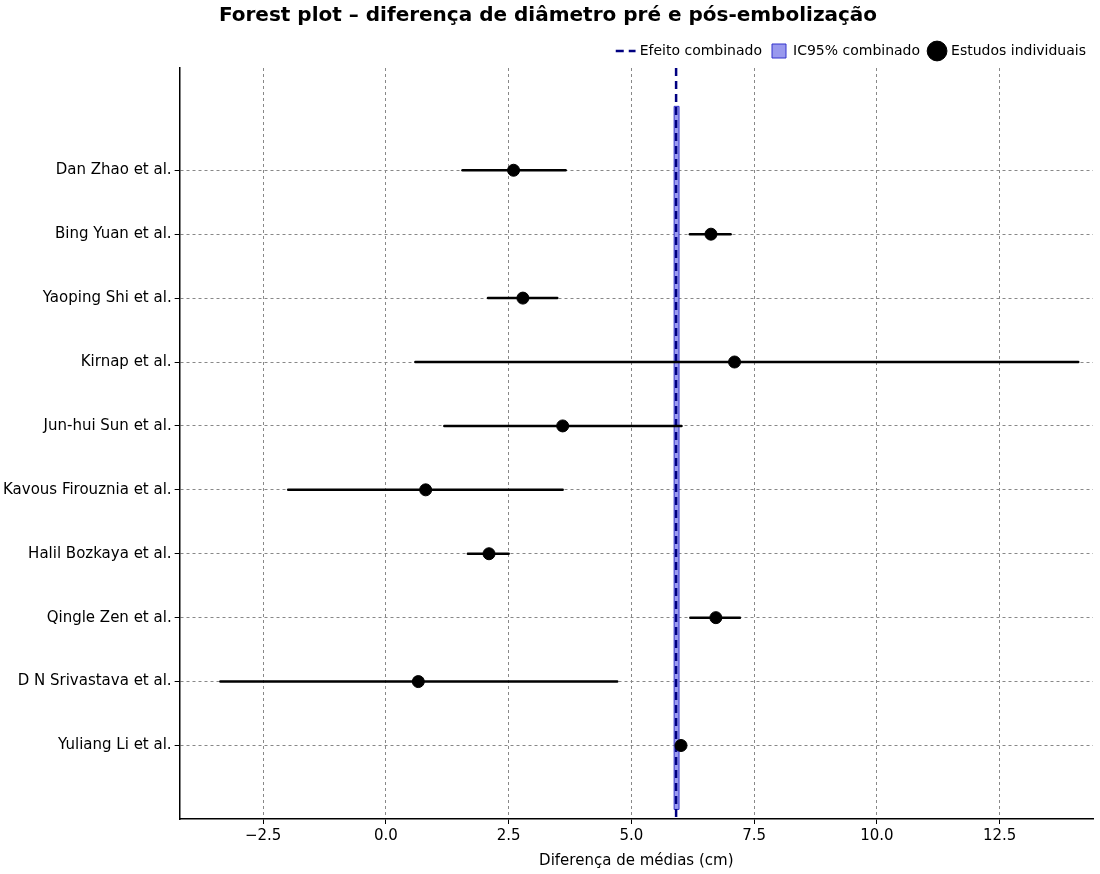 The height and width of the screenshot is (874, 1100). I want to click on y-tick-label: D N Srivastava et al., so click(94, 680).